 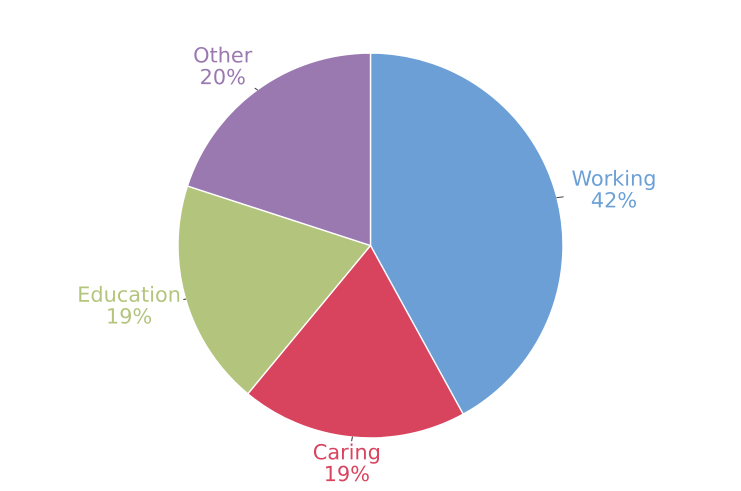 What do you see at coordinates (223, 54) in the screenshot?
I see `slice-label: Other` at bounding box center [223, 54].